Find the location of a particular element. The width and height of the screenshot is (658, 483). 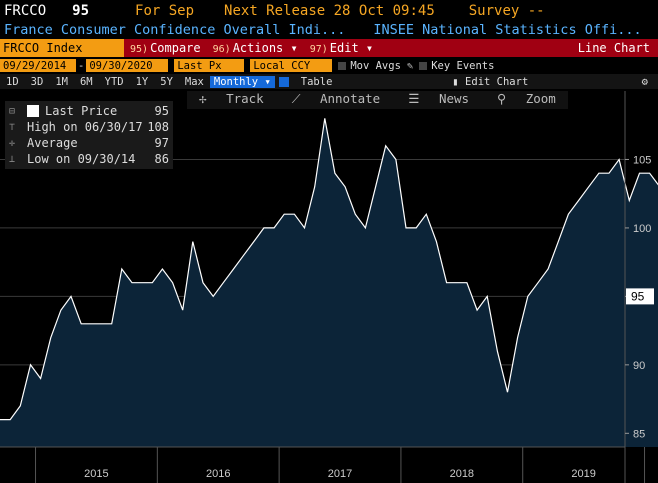

next-release: Next Release 28 Oct 09:45 is located at coordinates (329, 10).